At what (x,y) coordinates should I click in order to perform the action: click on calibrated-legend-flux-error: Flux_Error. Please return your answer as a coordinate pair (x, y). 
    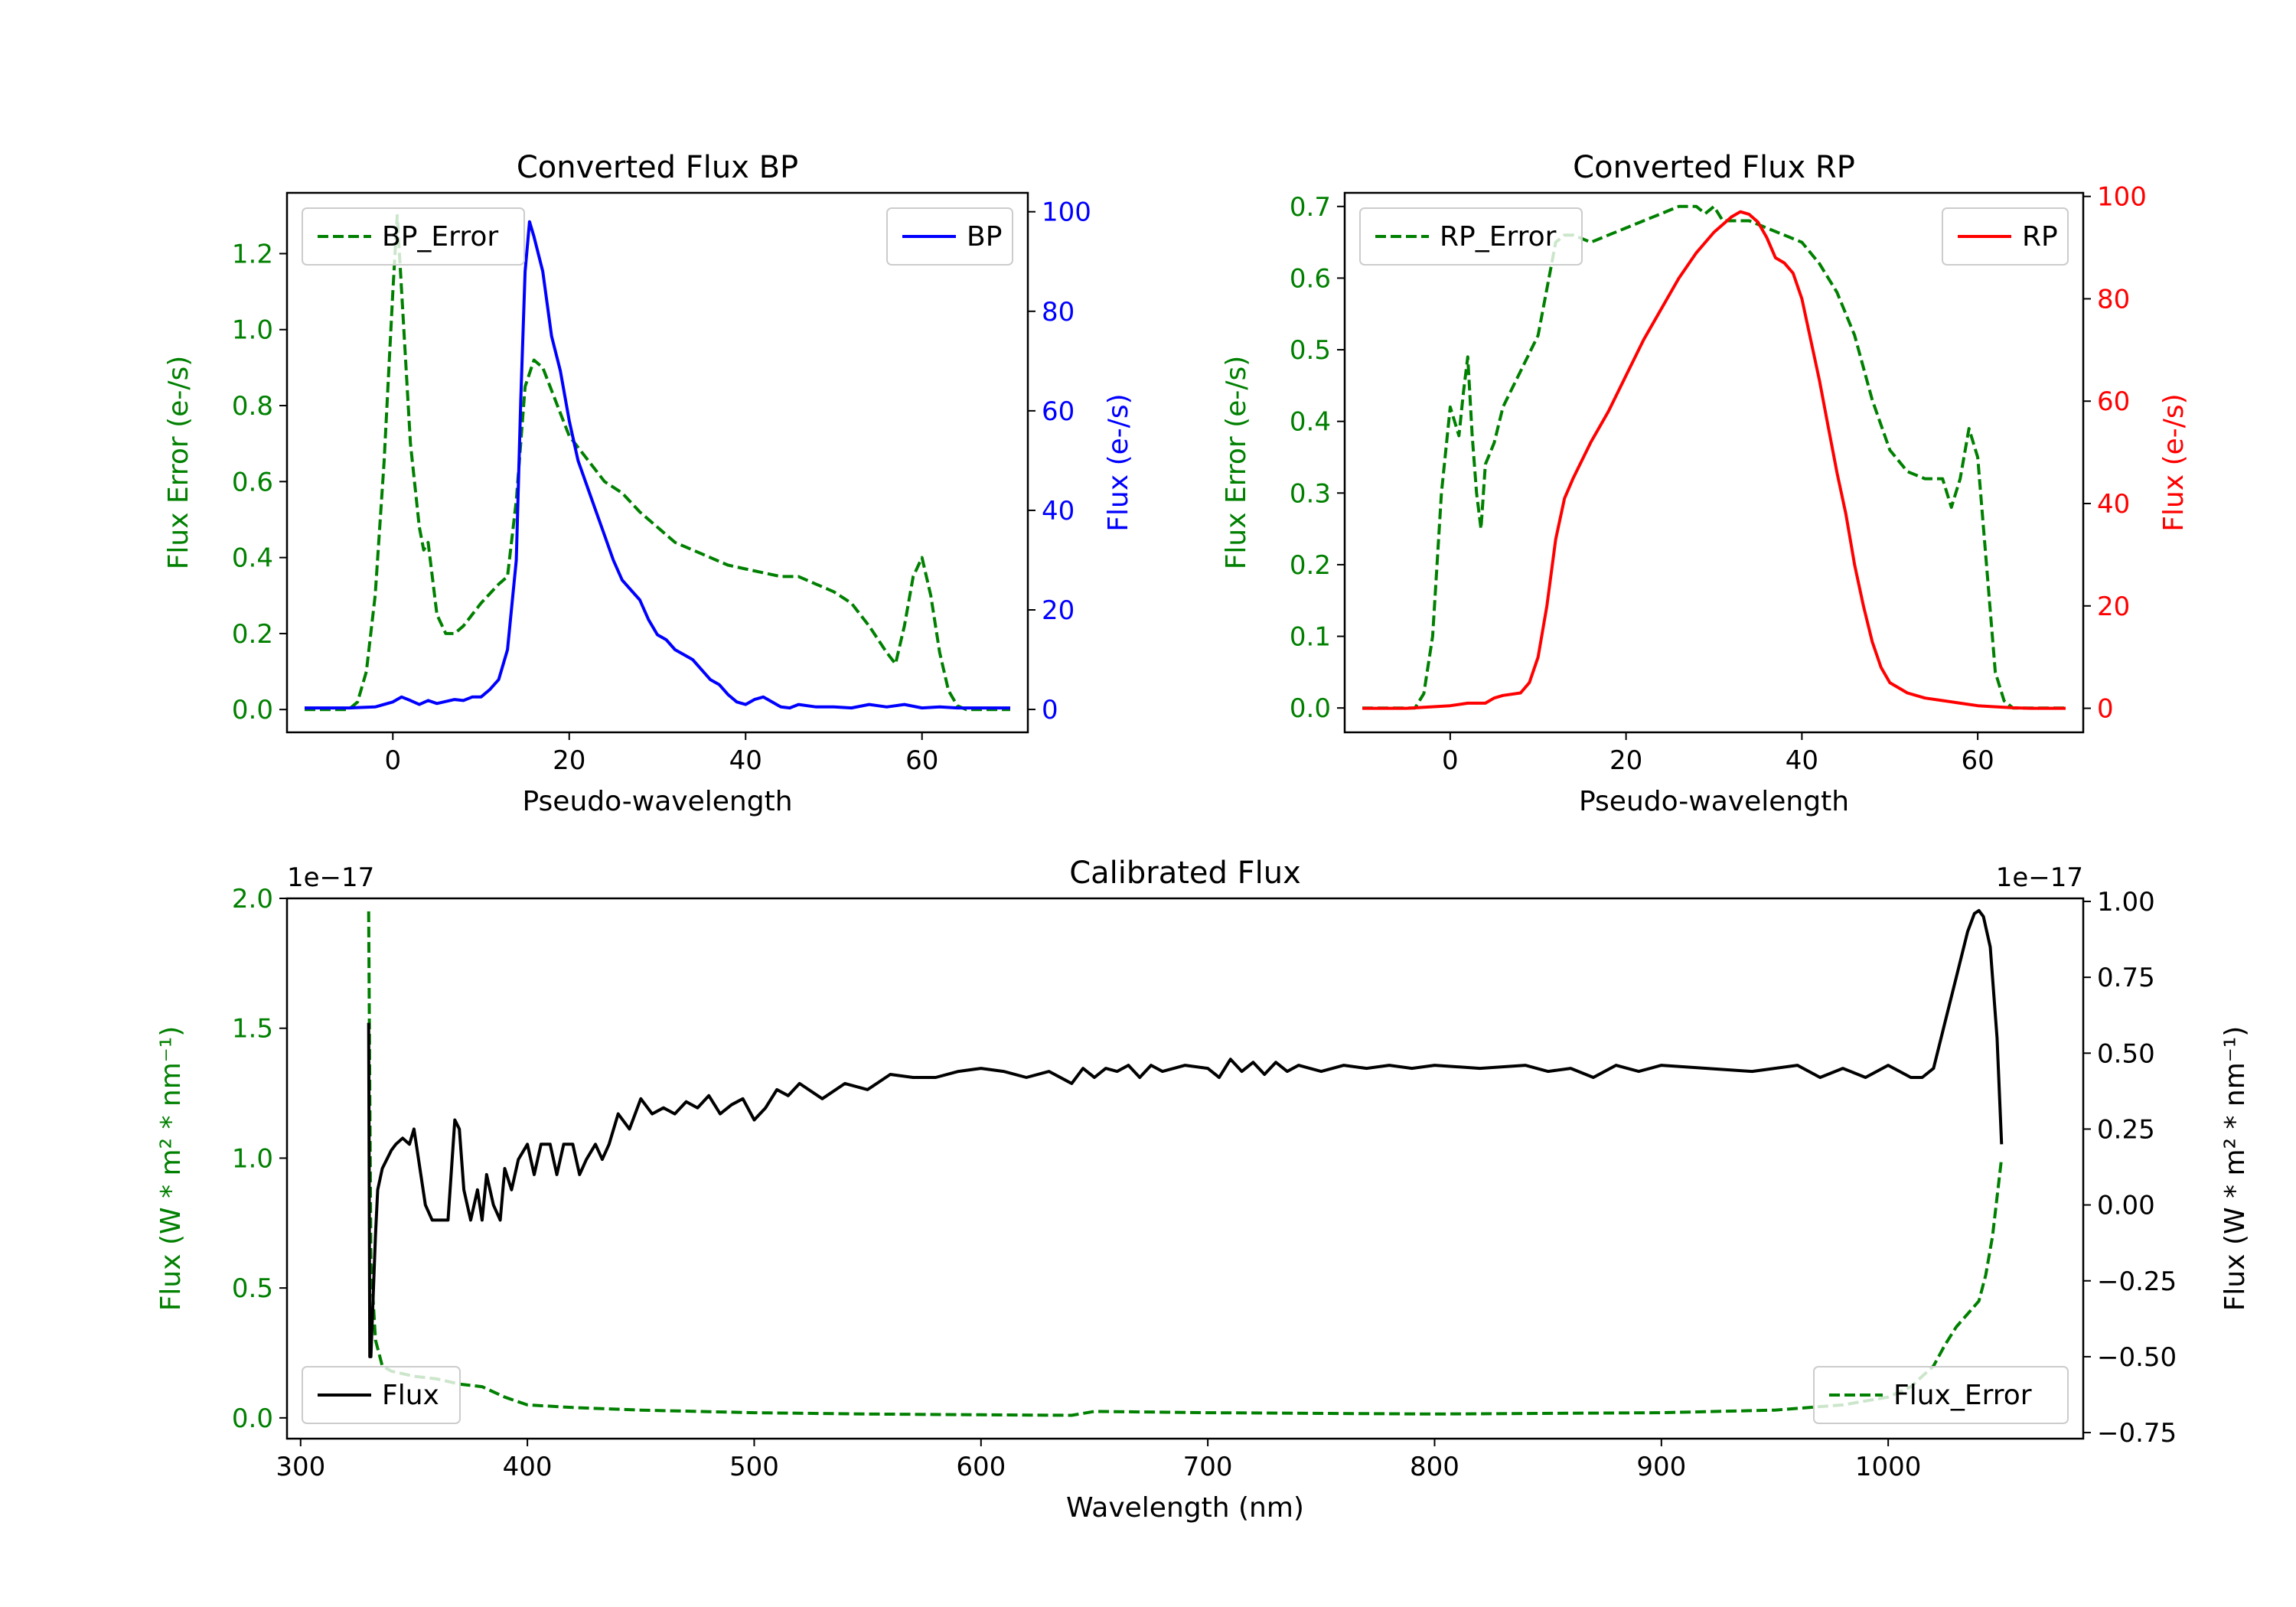
    Looking at the image, I should click on (1941, 1395).